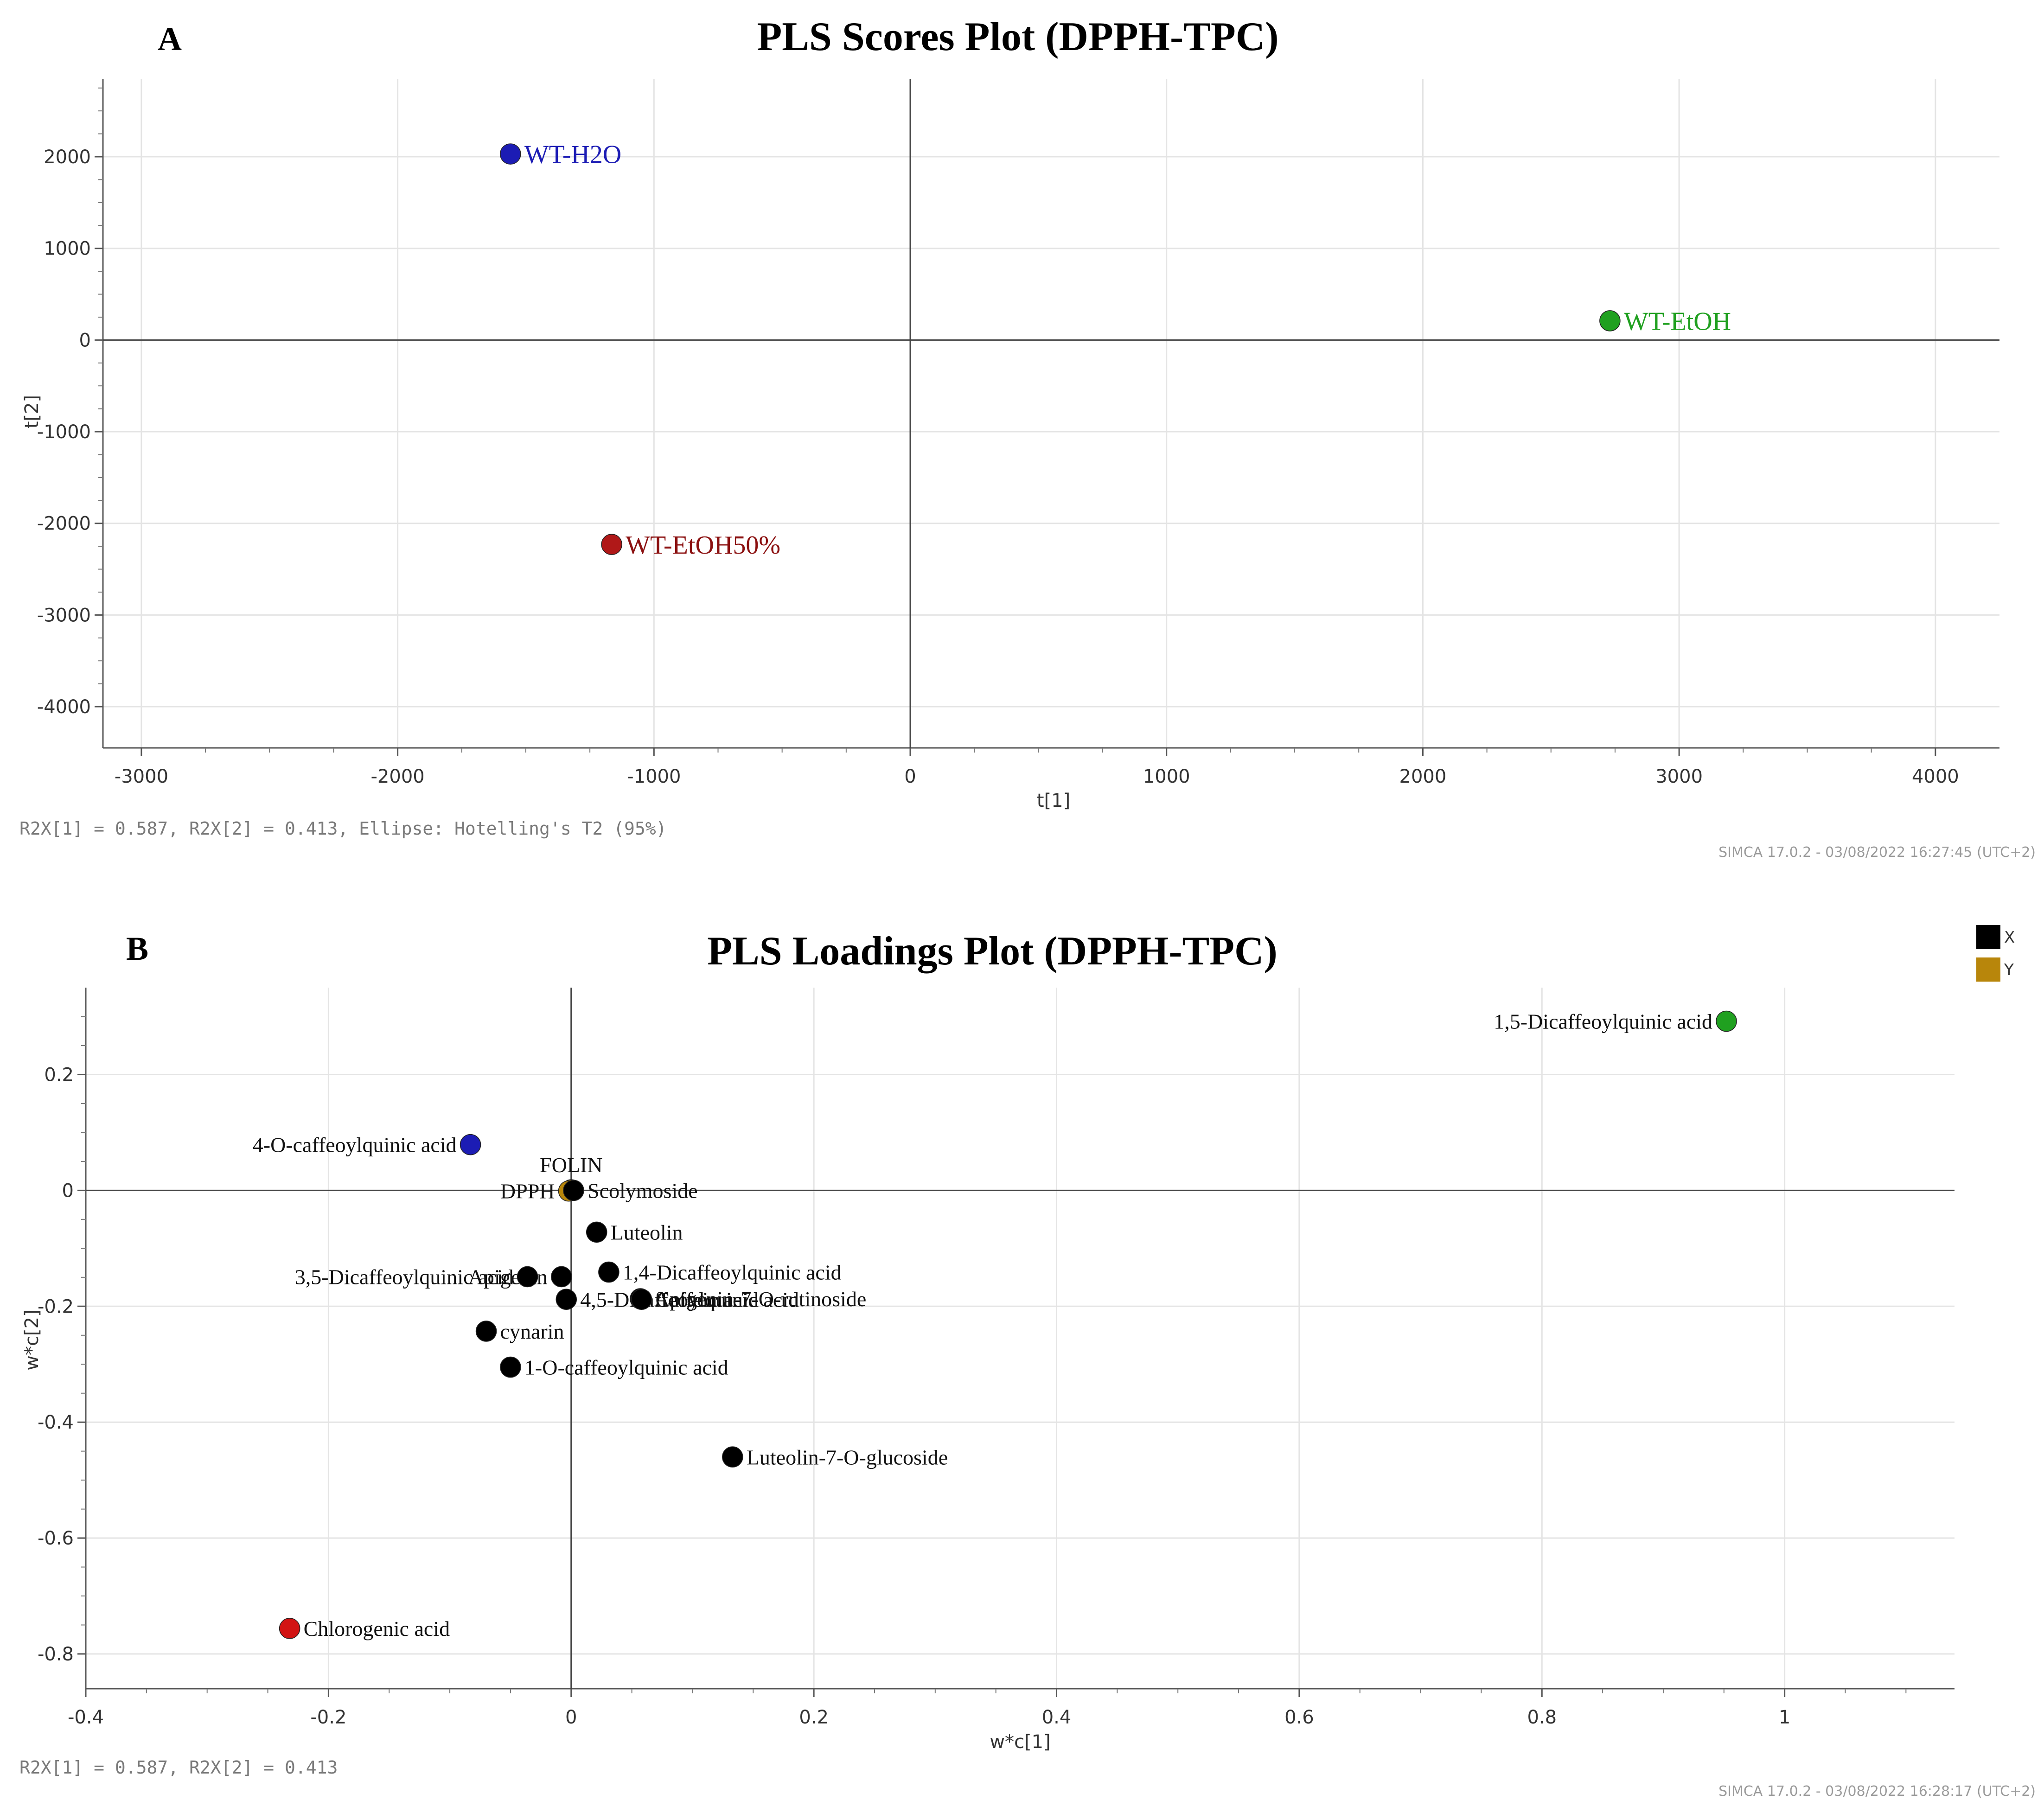  What do you see at coordinates (64, 524) in the screenshot?
I see `y-tick-label-2000: -2000` at bounding box center [64, 524].